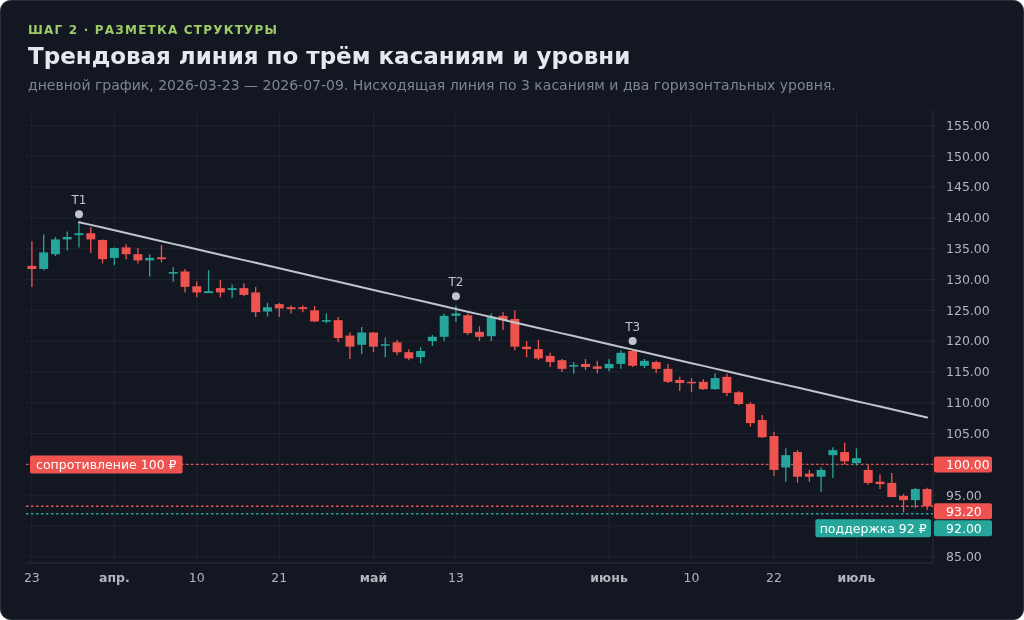 The image size is (1024, 620). Describe the element at coordinates (609, 577) in the screenshot. I see `x-tick-label: июнь` at that location.